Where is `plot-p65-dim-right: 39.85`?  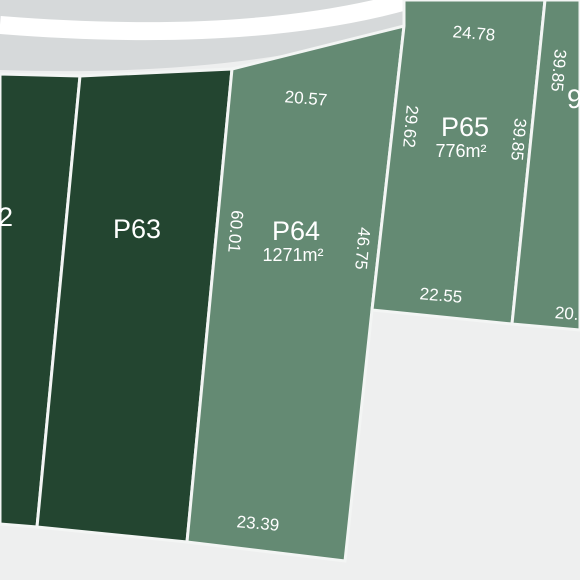
plot-p65-dim-right: 39.85 is located at coordinates (518, 139).